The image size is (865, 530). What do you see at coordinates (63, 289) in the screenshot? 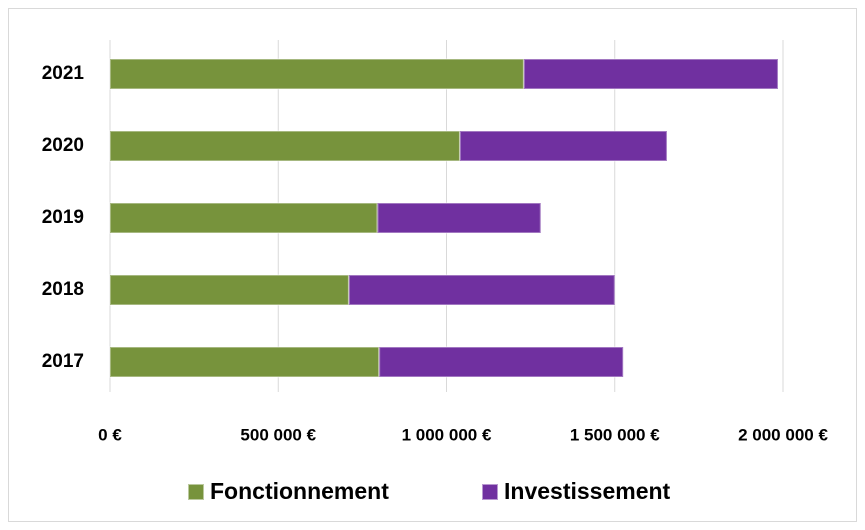
I see `y-tick-label: 2018` at bounding box center [63, 289].